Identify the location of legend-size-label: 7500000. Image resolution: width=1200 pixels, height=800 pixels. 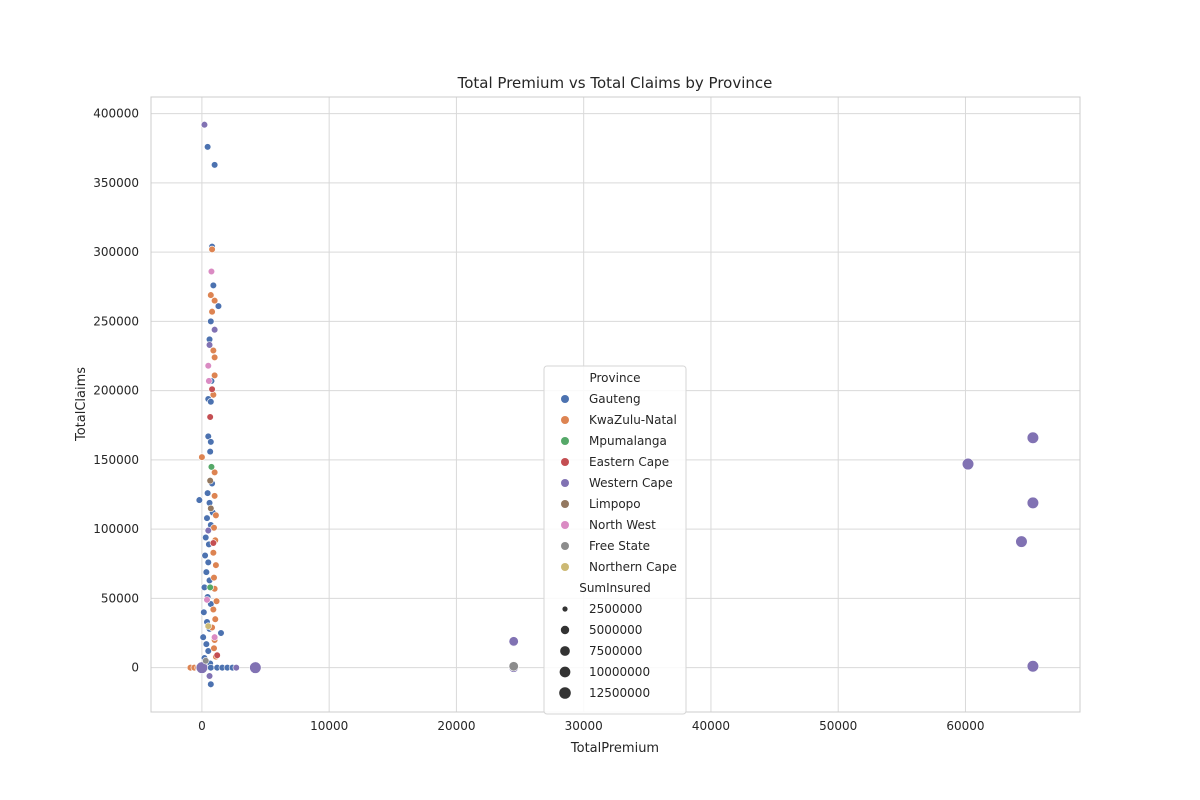
(615, 651).